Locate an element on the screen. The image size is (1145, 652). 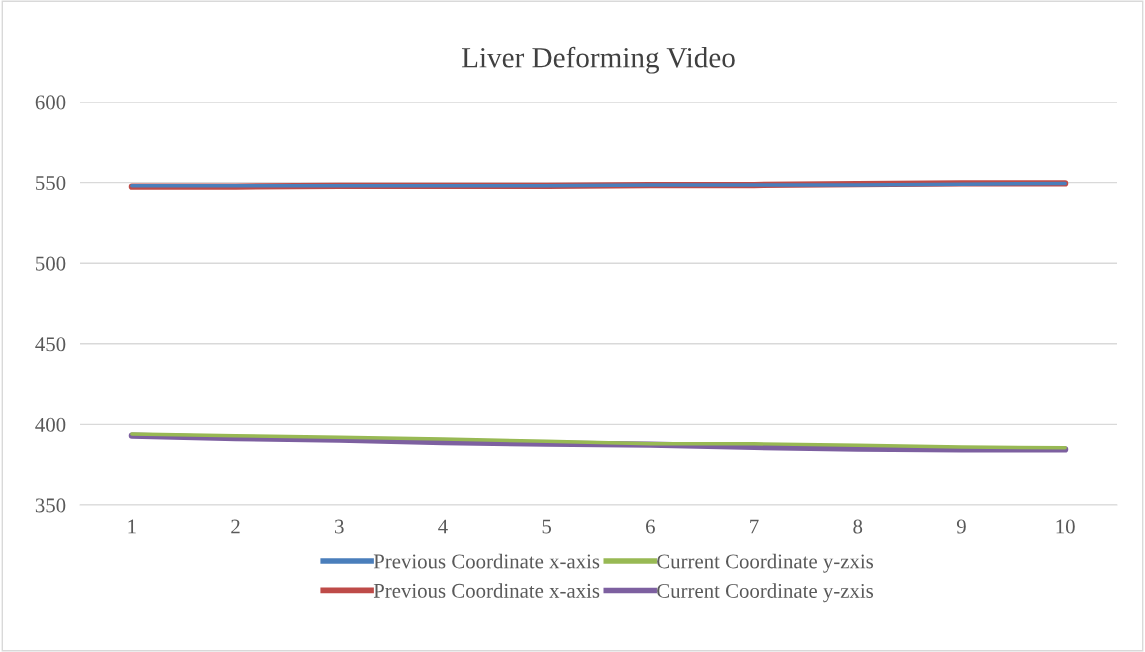
x-tick-label: 4 is located at coordinates (443, 526).